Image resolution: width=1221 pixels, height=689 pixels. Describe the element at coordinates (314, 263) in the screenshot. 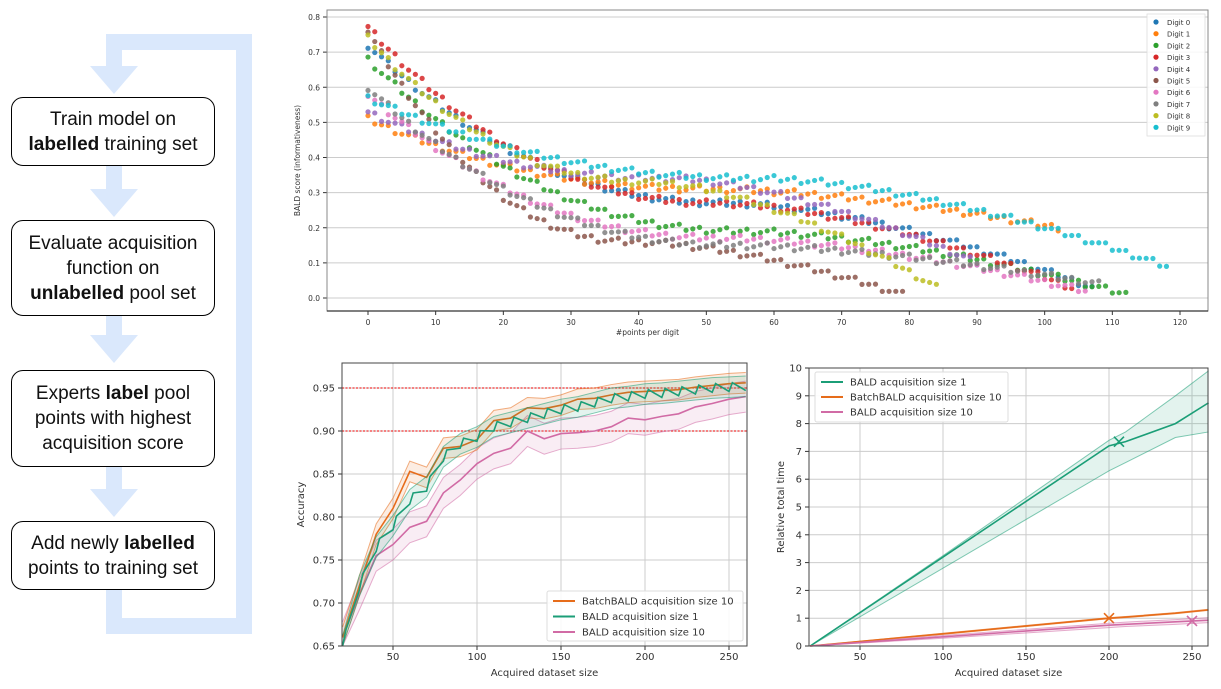

I see `y-tick-label: 0.1` at that location.